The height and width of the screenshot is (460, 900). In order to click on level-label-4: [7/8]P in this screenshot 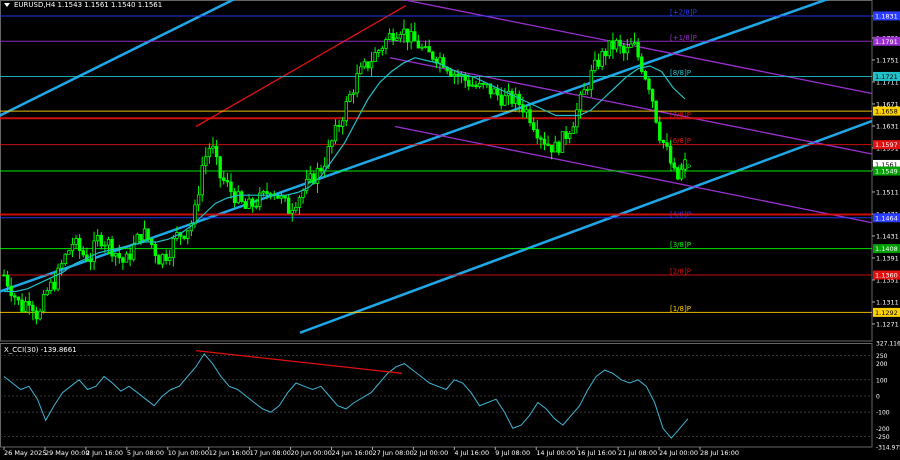, I will do `click(680, 115)`.